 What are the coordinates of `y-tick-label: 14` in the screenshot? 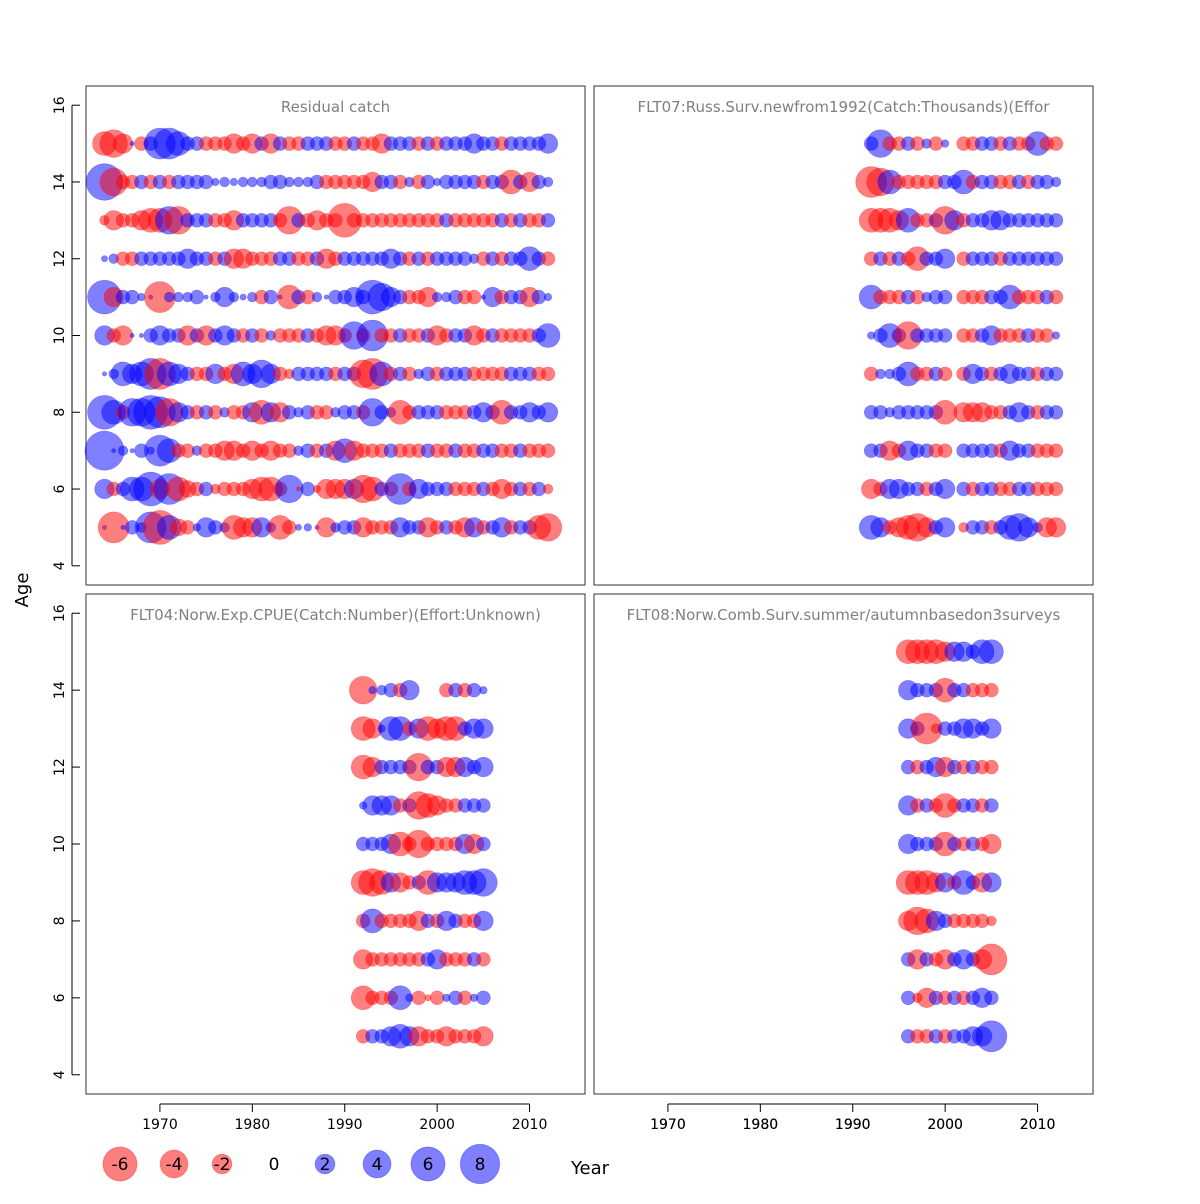 It's located at (60, 690).